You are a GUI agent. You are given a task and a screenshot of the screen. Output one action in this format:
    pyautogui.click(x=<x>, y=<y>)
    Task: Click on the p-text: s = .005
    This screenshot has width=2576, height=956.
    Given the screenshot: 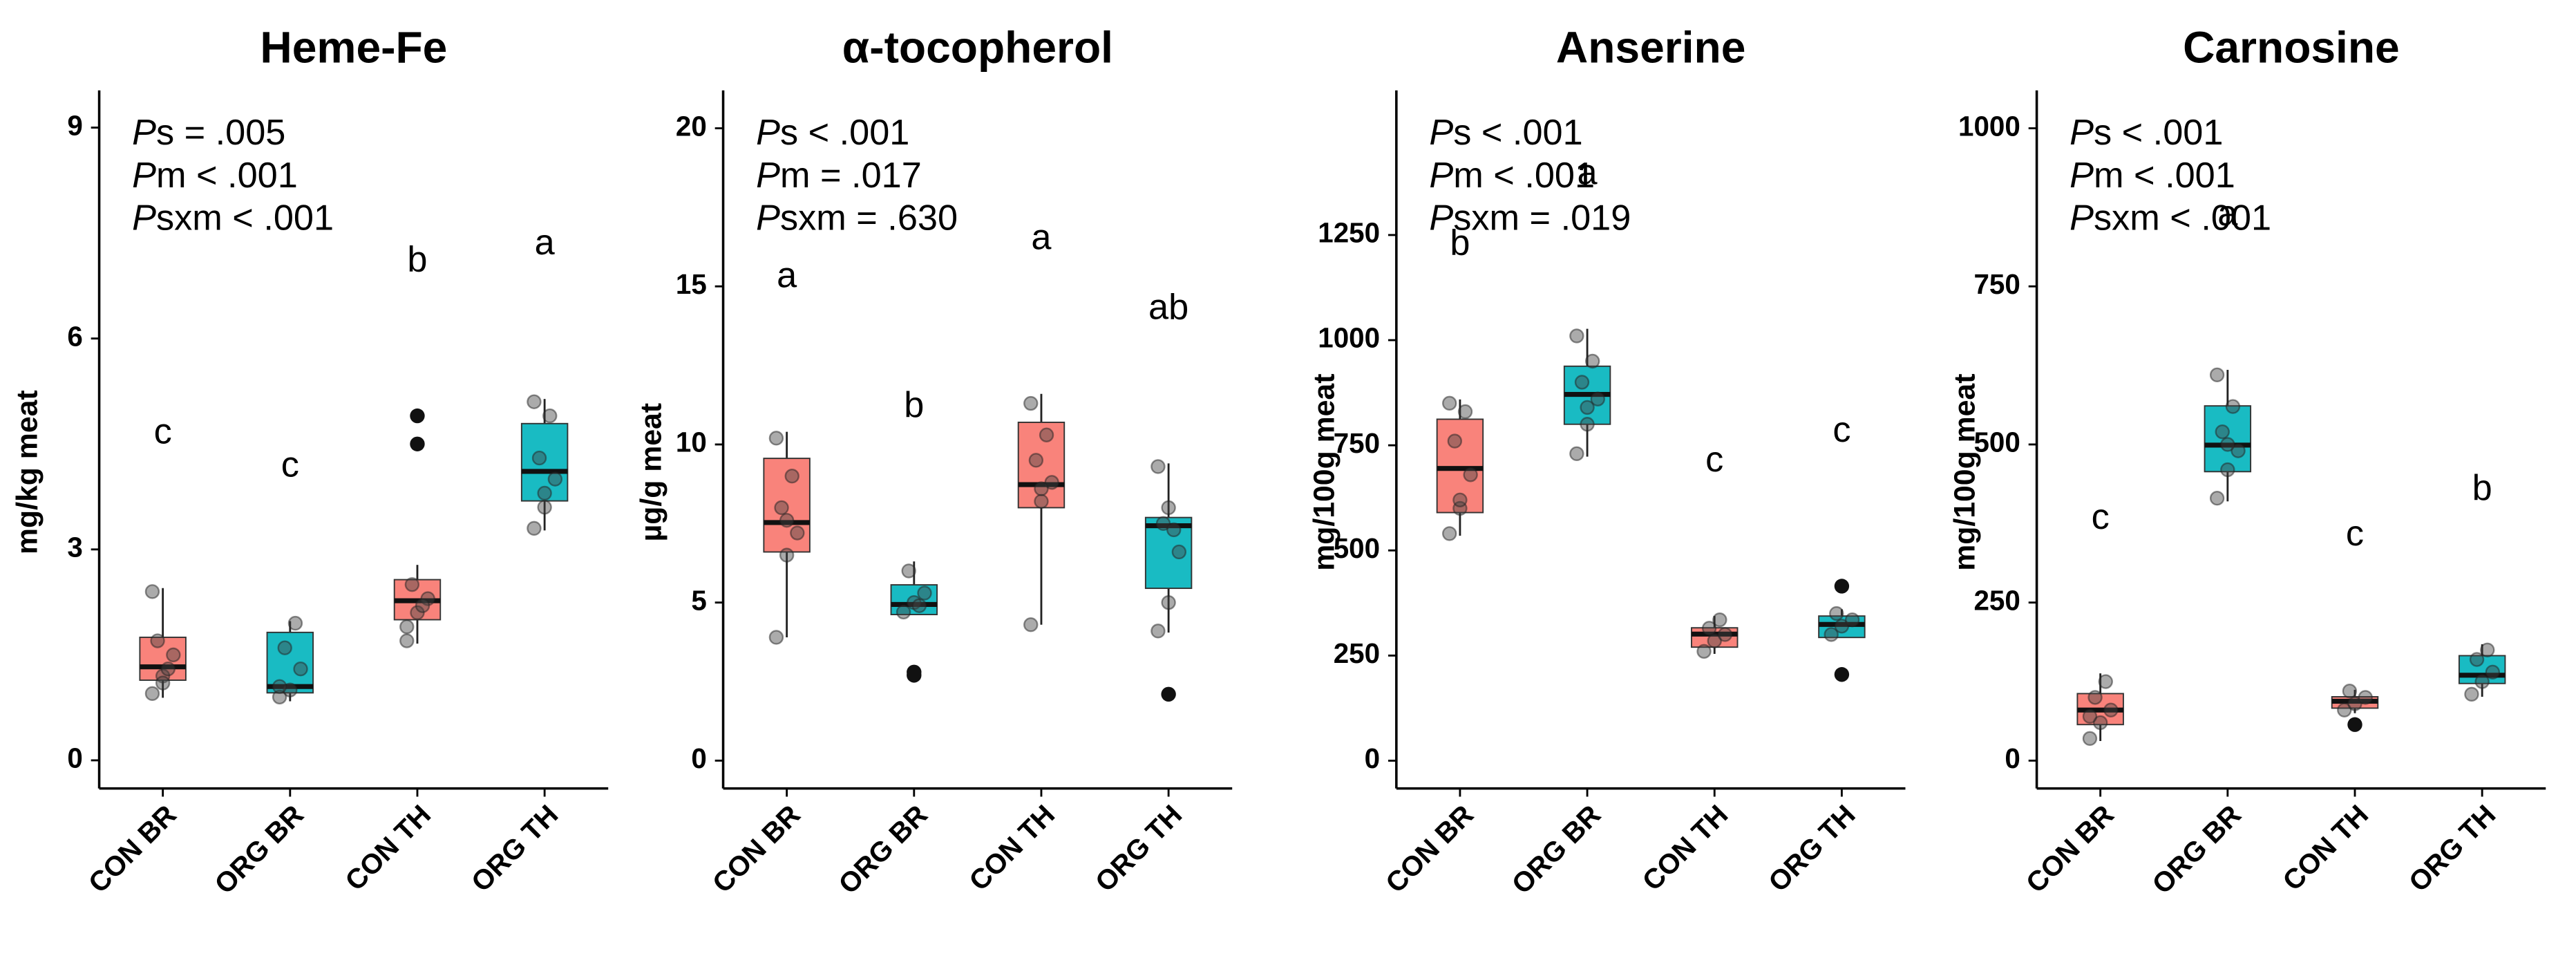 What is the action you would take?
    pyautogui.click(x=220, y=133)
    